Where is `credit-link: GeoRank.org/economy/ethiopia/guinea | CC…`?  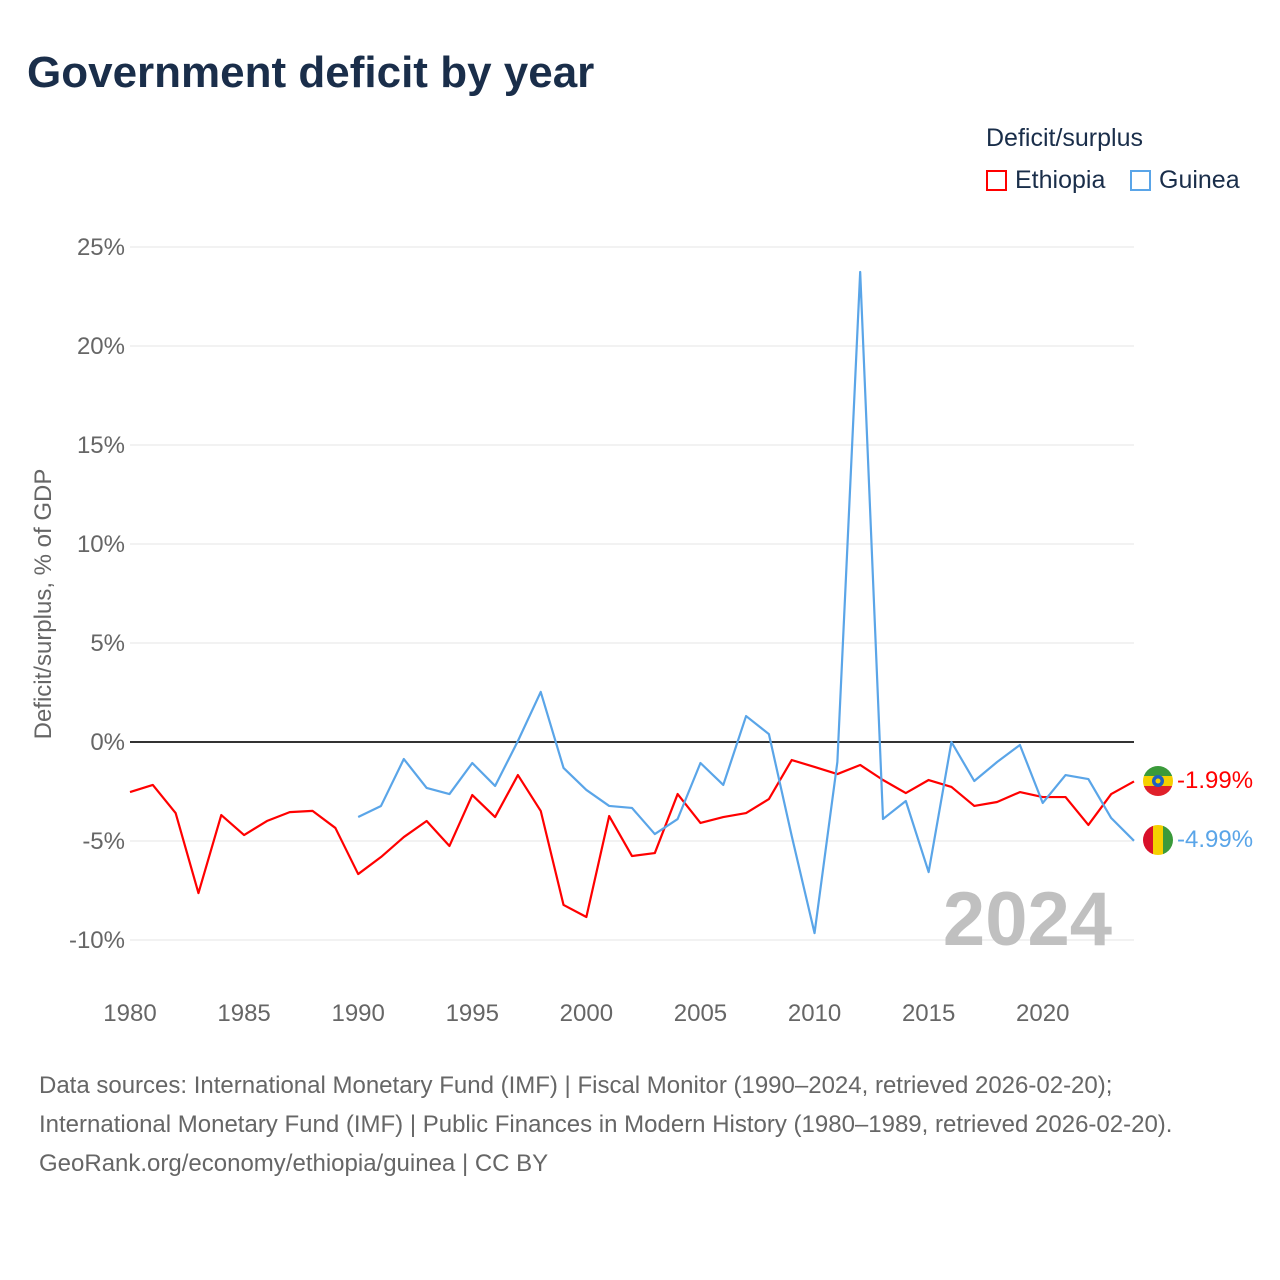
credit-link: GeoRank.org/economy/ethiopia/guinea | CC… is located at coordinates (294, 1163).